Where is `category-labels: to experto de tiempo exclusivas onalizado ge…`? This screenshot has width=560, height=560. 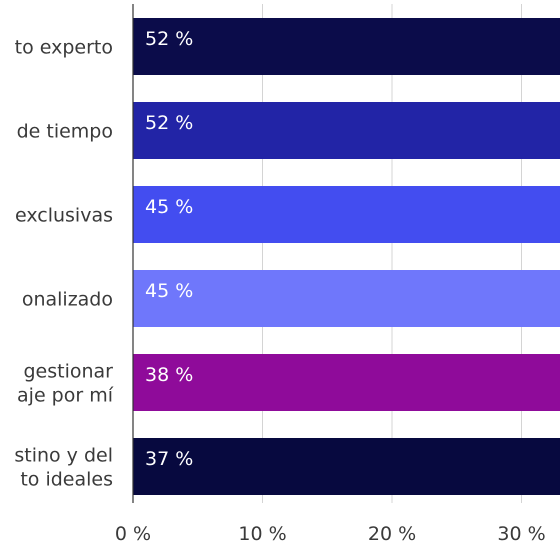 category-labels: to experto de tiempo exclusivas onalizado ge… is located at coordinates (63, 264).